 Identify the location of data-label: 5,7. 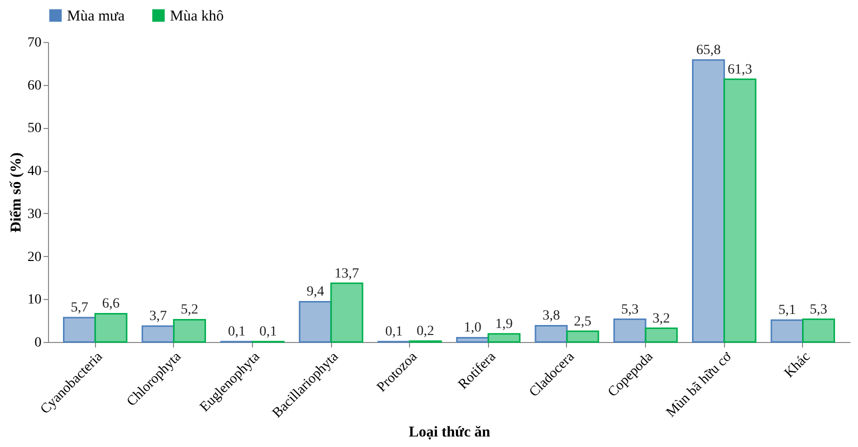
(79, 308).